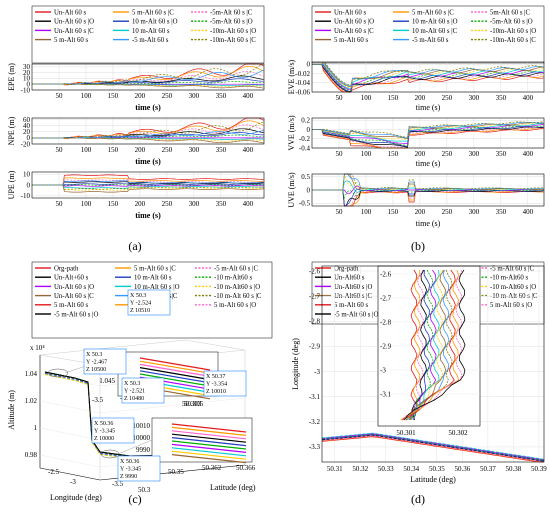 The image size is (550, 512). What do you see at coordinates (135, 189) in the screenshot?
I see `(a)-subplot-2: 50 100 150 200 250 300 350 400 -10 0 10 UPE (m)` at bounding box center [135, 189].